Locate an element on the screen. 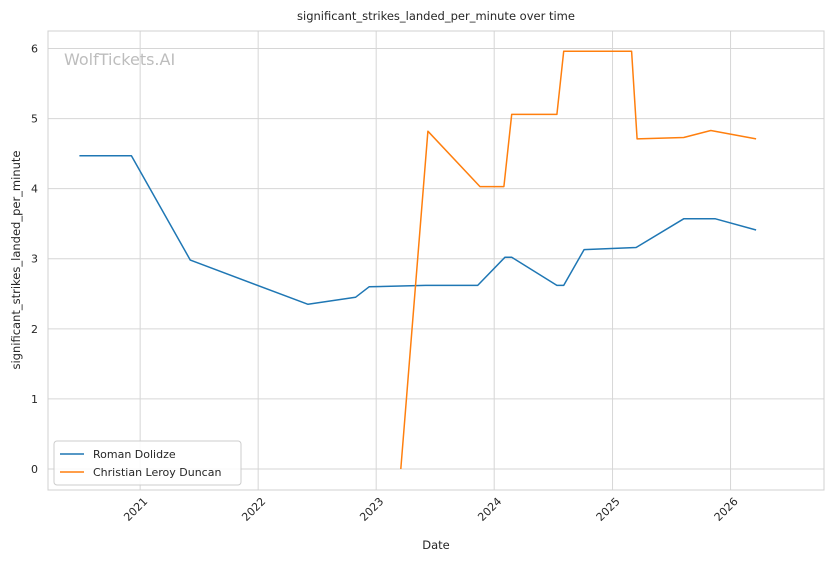  watermark: WolfTickets.AI is located at coordinates (119, 59).